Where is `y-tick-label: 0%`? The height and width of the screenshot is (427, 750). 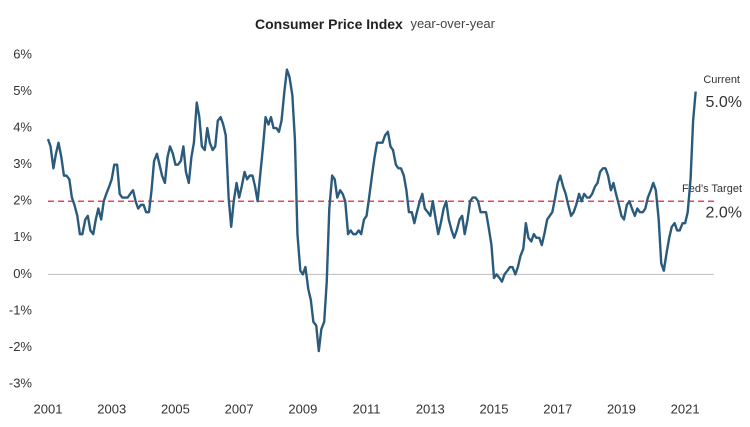 y-tick-label: 0% is located at coordinates (22, 273).